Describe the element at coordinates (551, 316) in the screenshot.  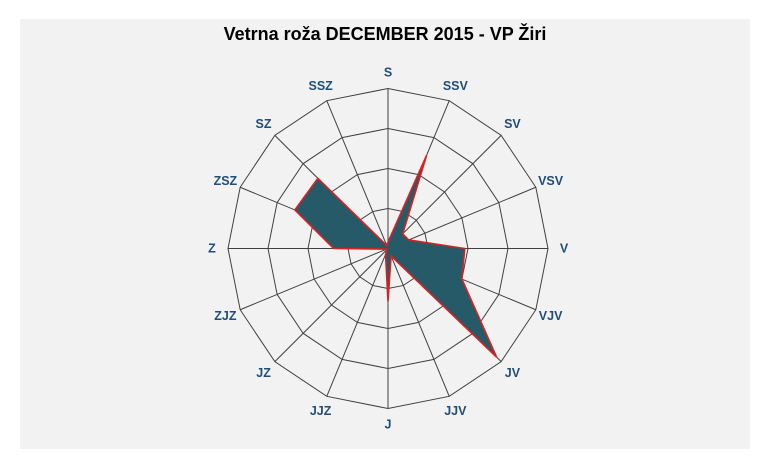
I see `direction-label-VJV: VJV` at that location.